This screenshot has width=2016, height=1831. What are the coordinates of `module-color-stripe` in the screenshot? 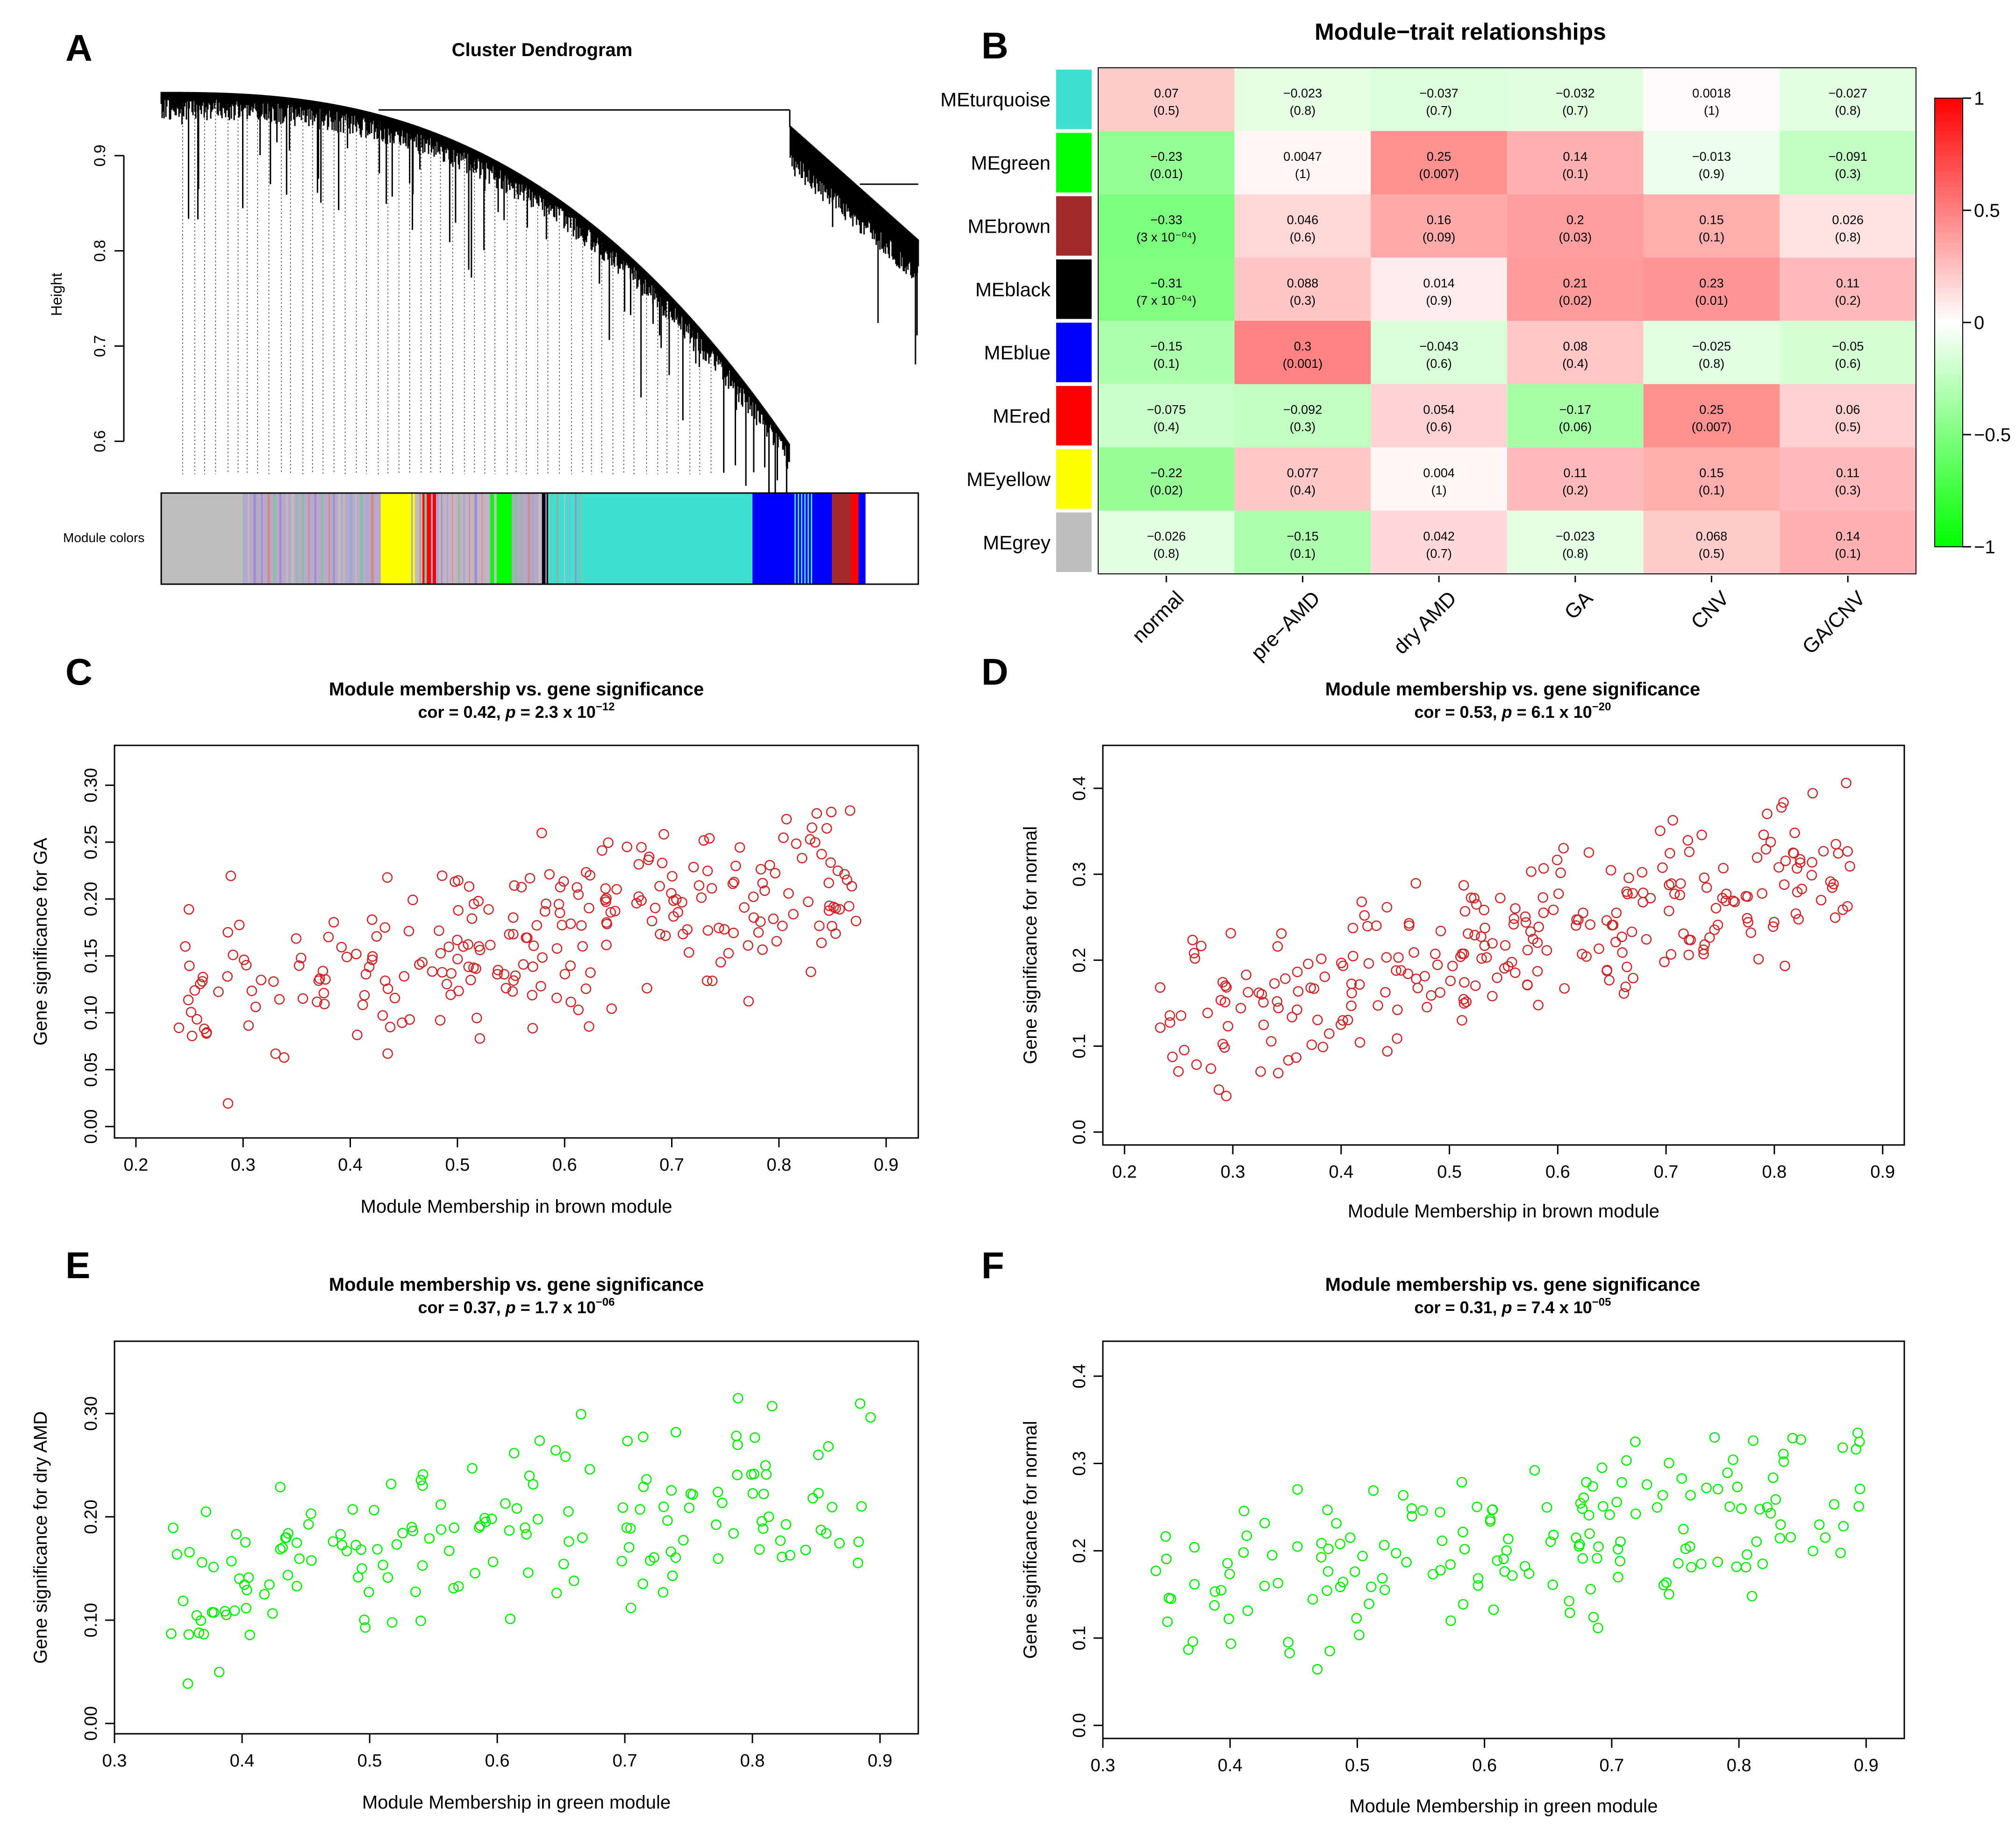 It's located at (809, 538).